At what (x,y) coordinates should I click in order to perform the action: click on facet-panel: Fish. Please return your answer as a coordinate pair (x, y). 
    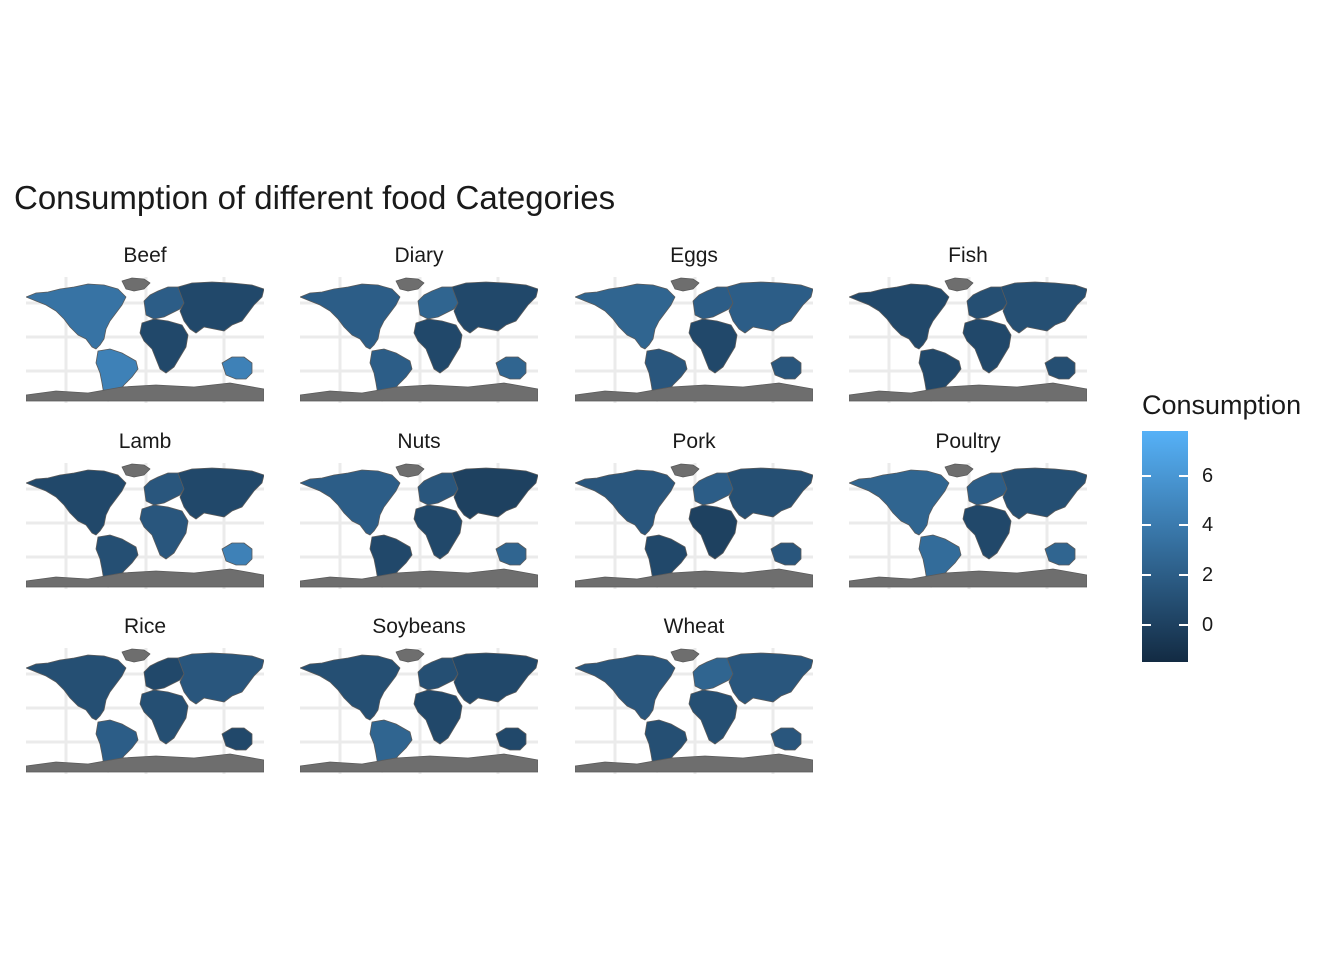
    Looking at the image, I should click on (968, 323).